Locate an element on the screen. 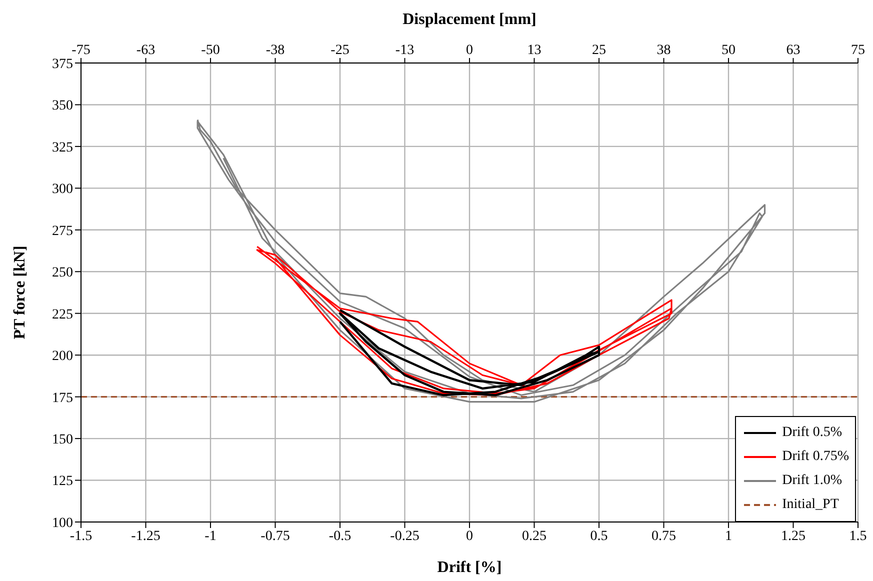 The width and height of the screenshot is (873, 581). x2-tick-label: -50 is located at coordinates (210, 50).